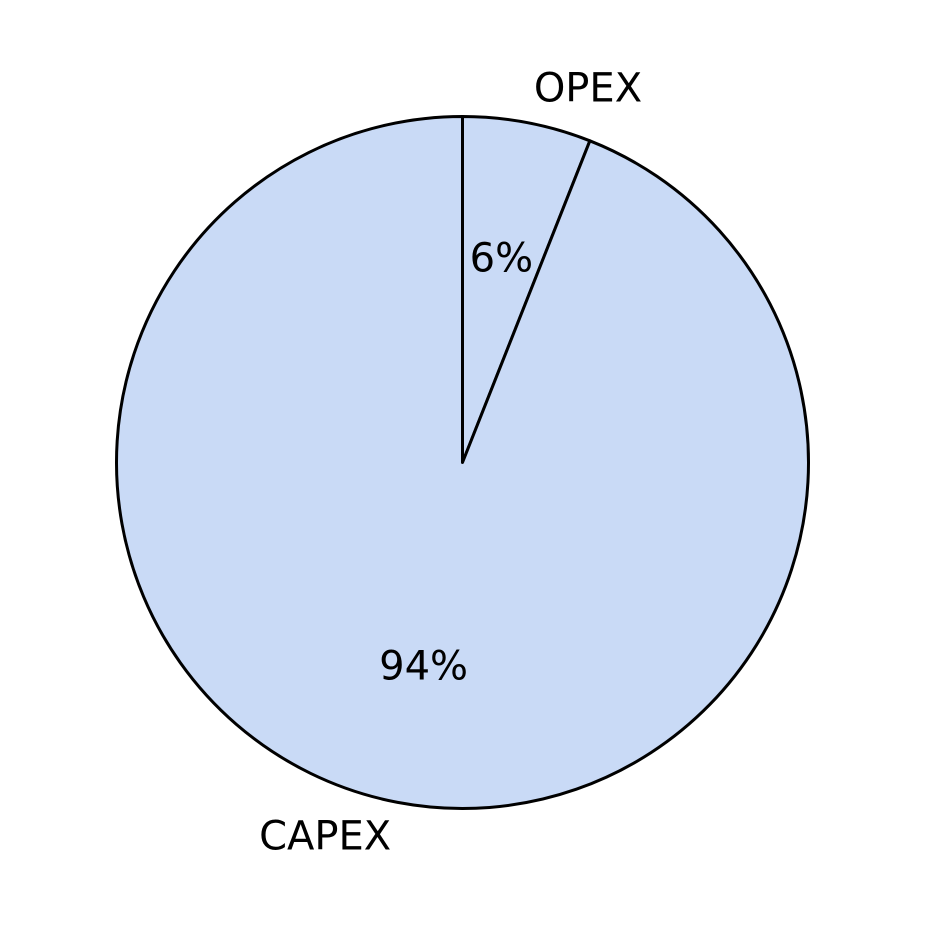 This screenshot has height=925, width=925. What do you see at coordinates (588, 89) in the screenshot?
I see `slice-label-opex: OPEX` at bounding box center [588, 89].